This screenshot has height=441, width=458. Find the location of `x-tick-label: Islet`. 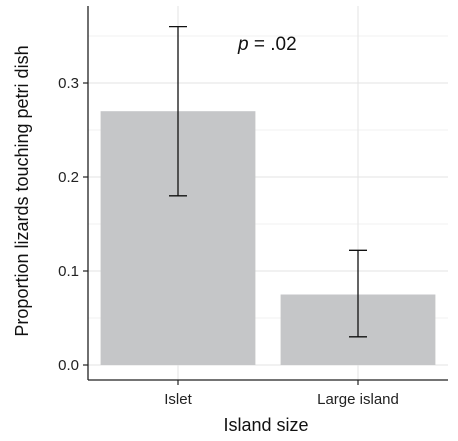

x-tick-label: Islet is located at coordinates (178, 399).